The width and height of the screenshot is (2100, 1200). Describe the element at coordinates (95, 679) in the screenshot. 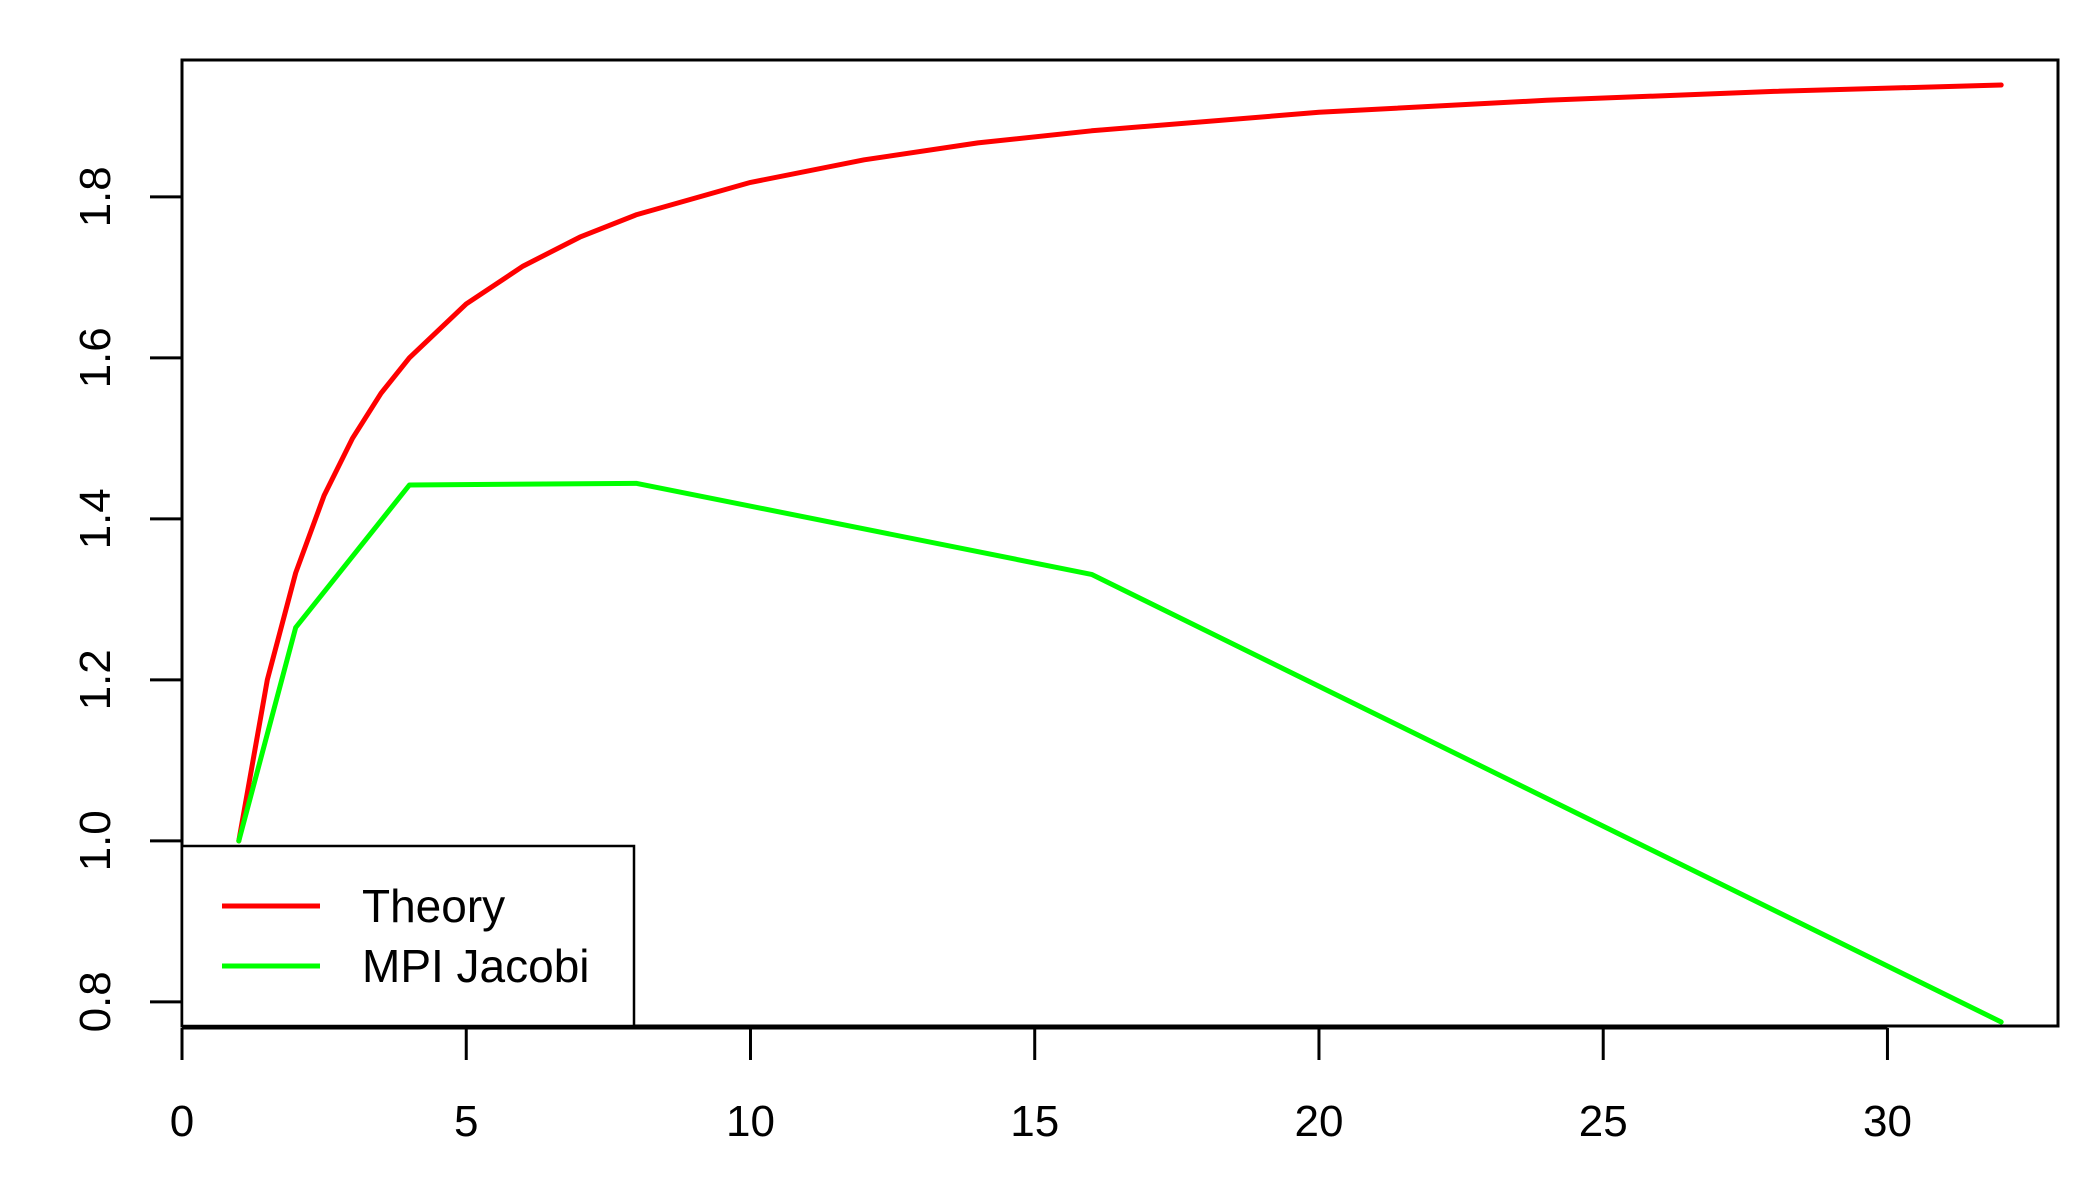

I see `y-tick-label: 1.2` at that location.